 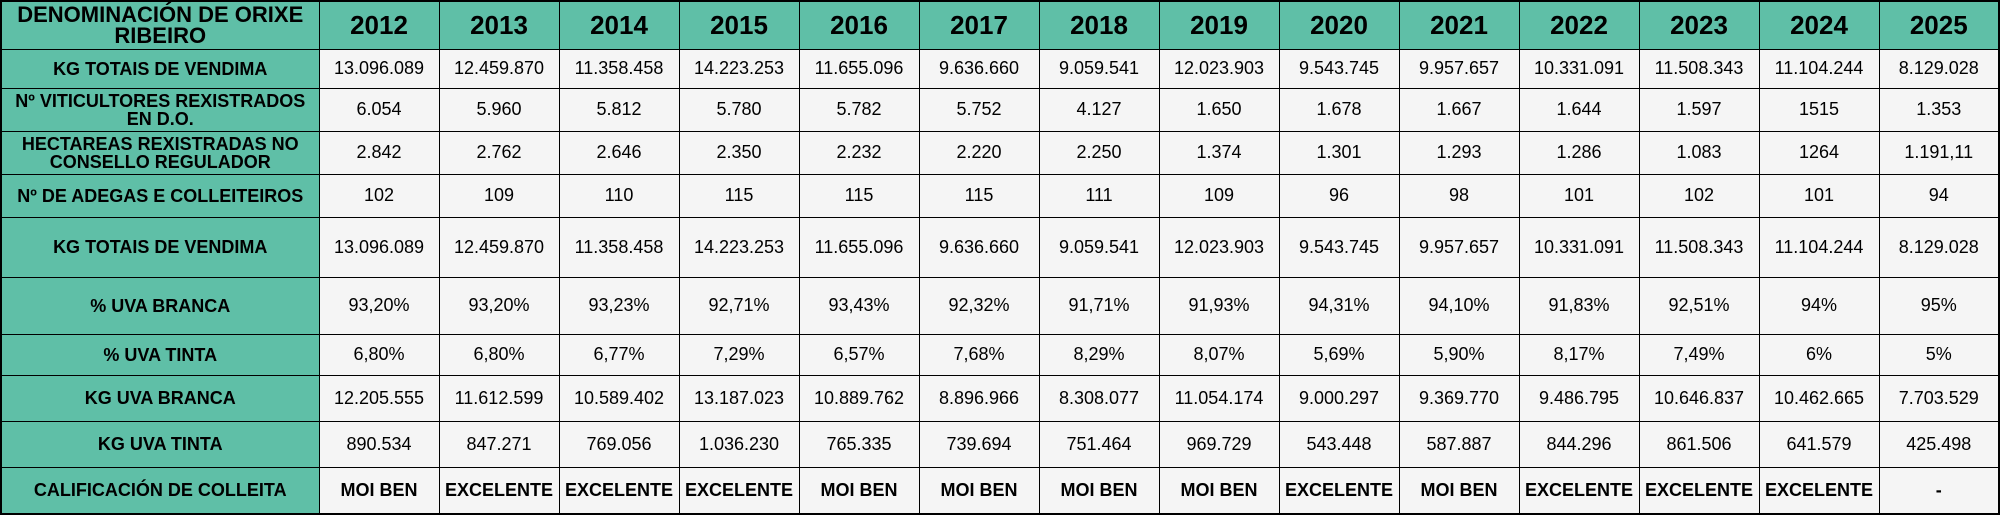 What do you see at coordinates (979, 247) in the screenshot?
I see `table-cell: 9.636.660` at bounding box center [979, 247].